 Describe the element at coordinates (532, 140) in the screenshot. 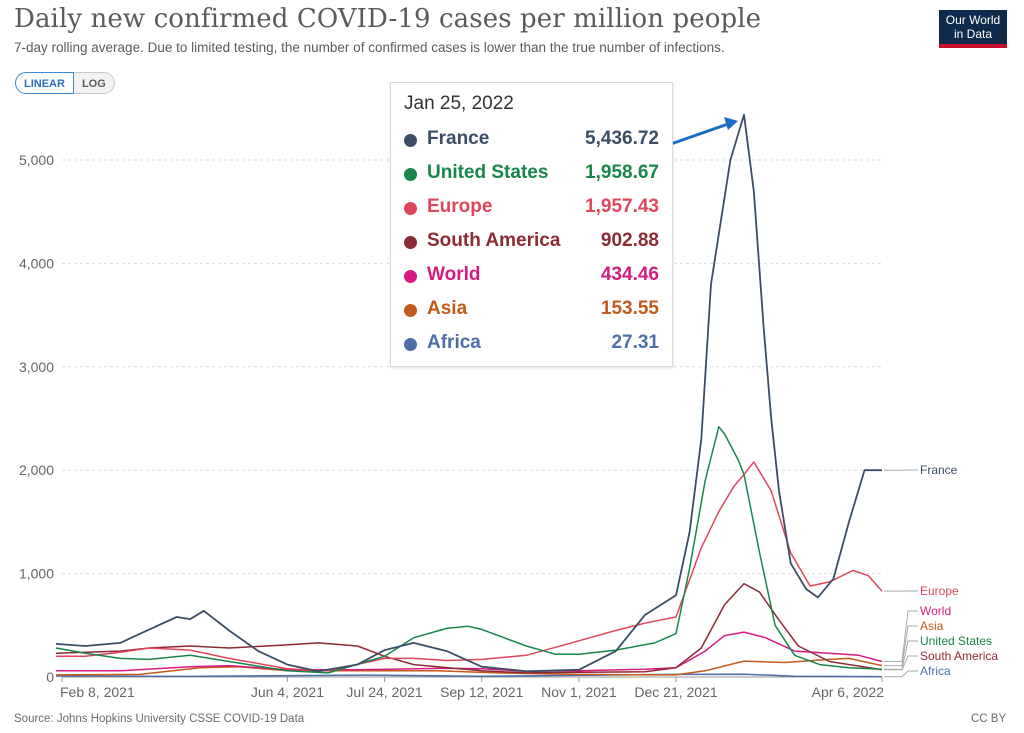

I see `tooltip-row: France 5,436.72` at that location.